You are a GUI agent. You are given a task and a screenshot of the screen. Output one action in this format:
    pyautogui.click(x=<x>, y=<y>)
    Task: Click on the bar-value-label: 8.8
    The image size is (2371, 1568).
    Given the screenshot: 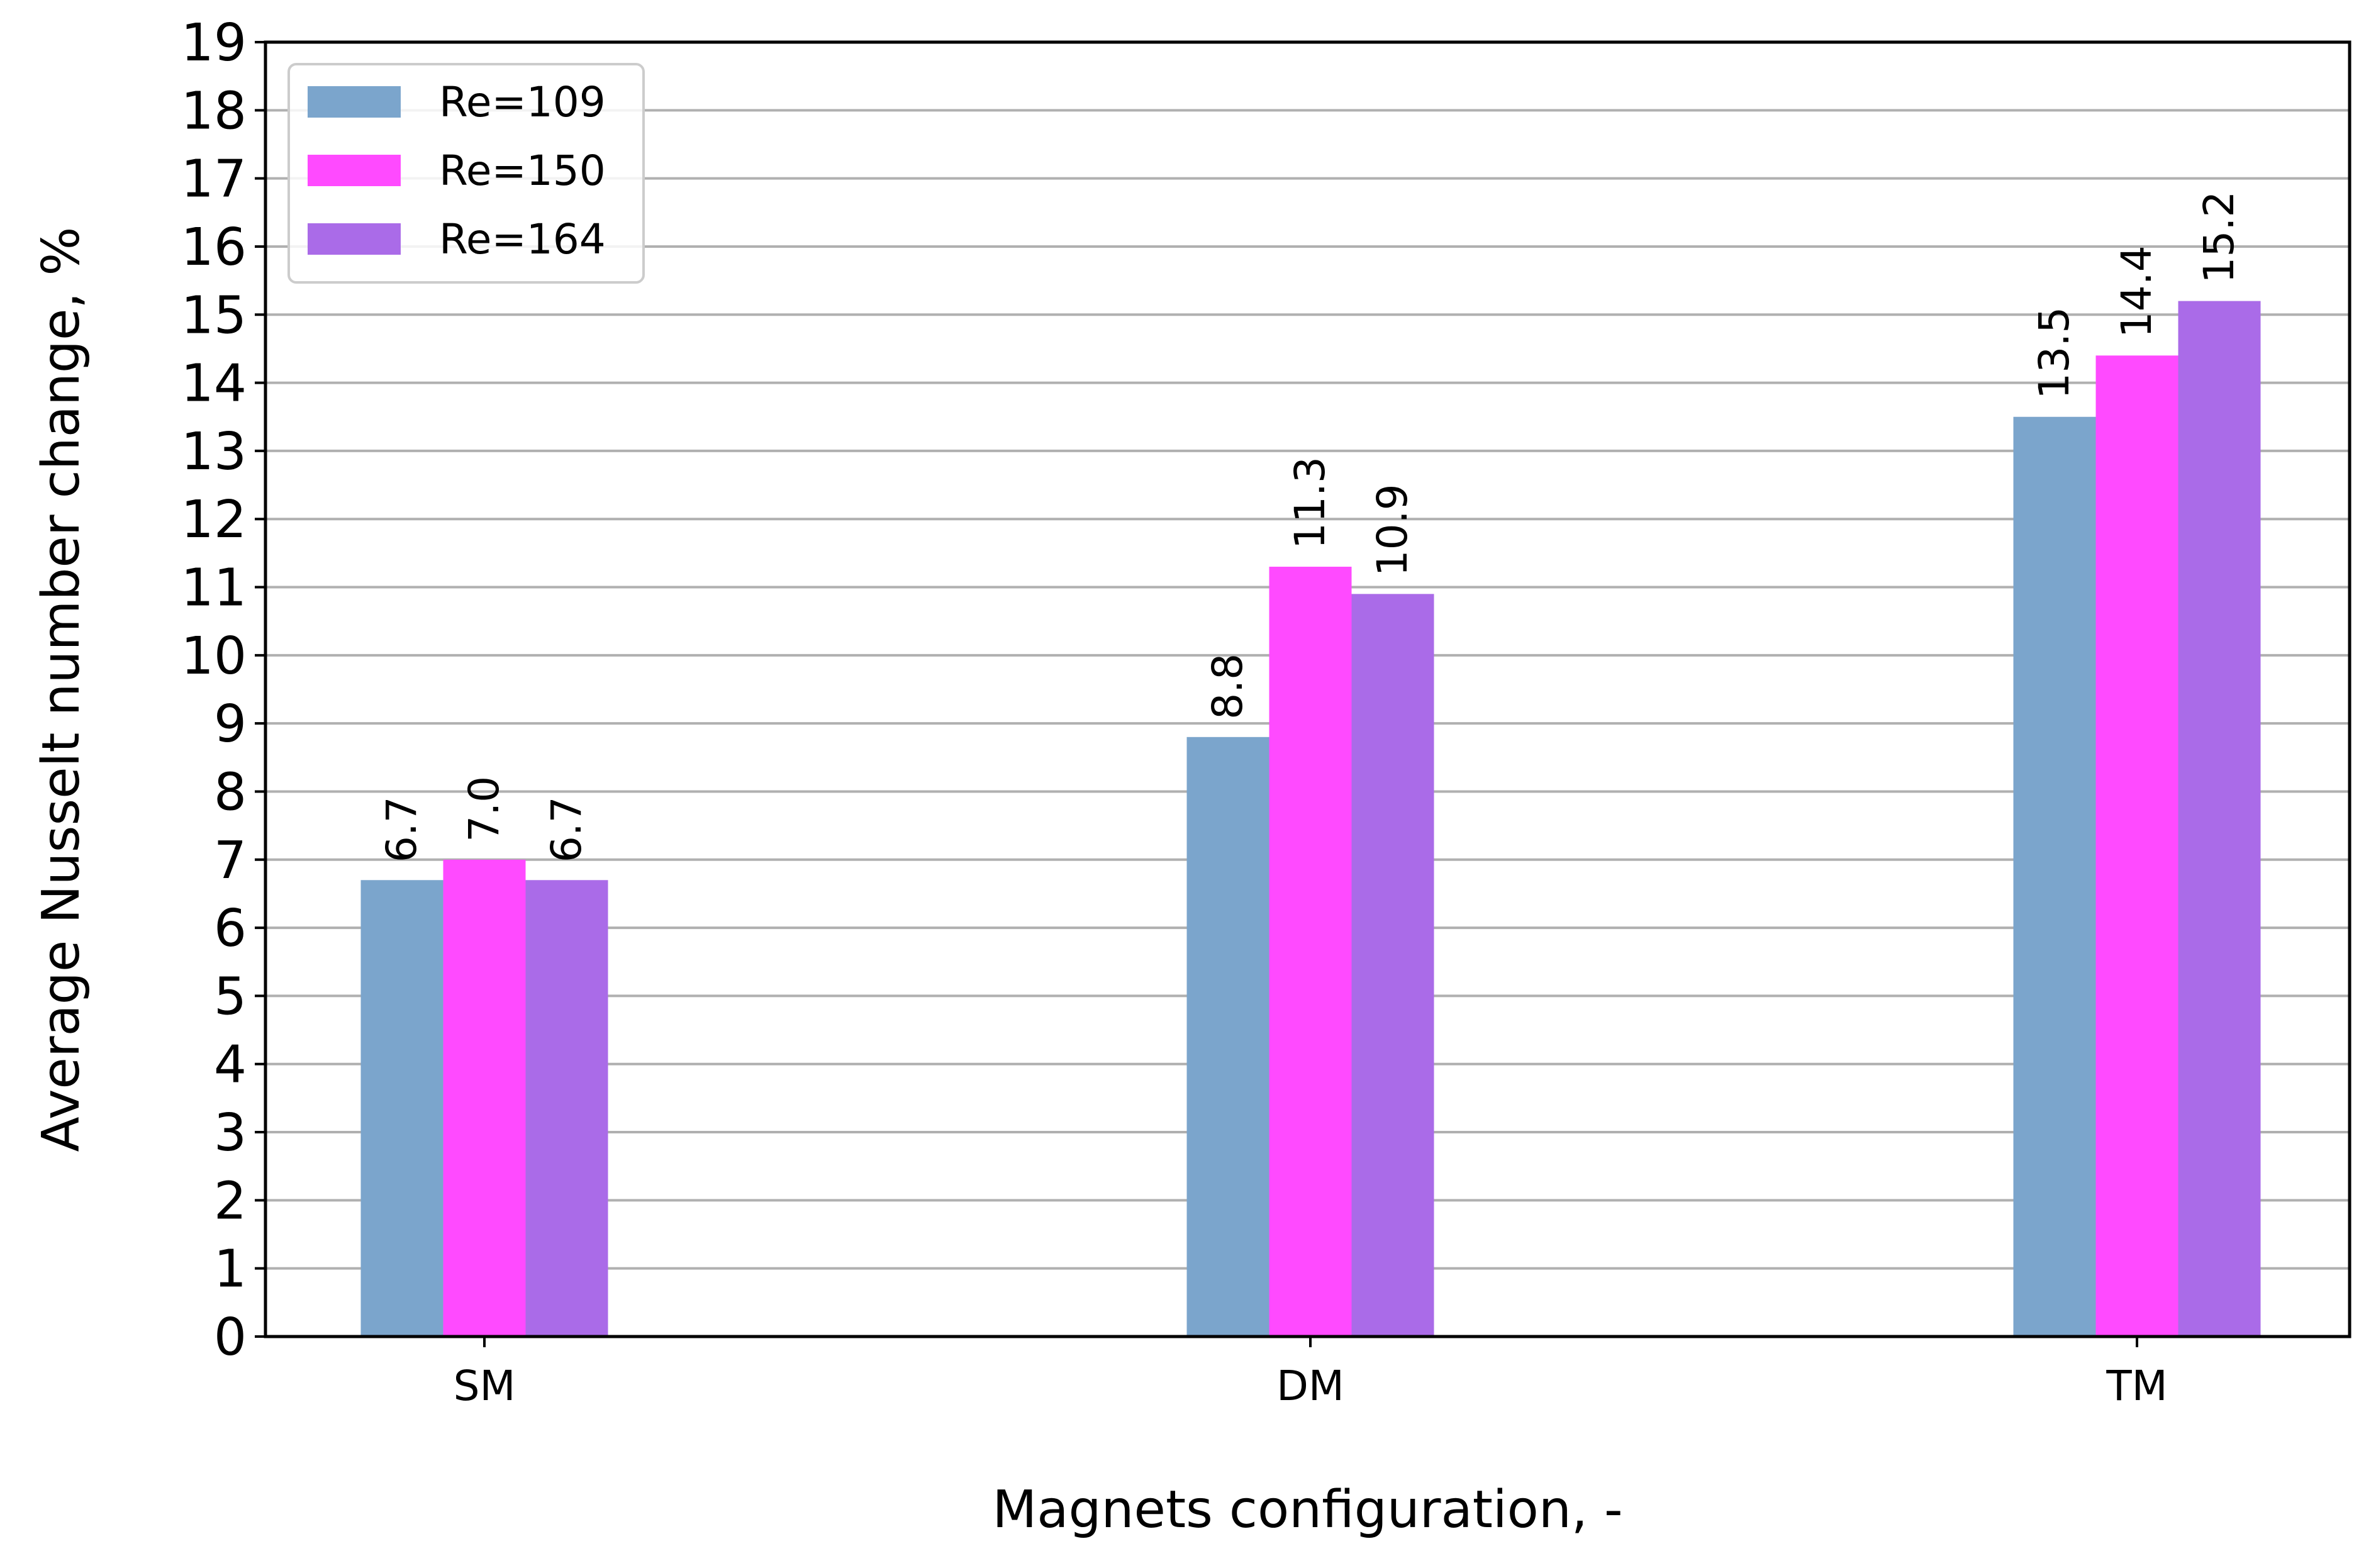 What is the action you would take?
    pyautogui.click(x=1227, y=687)
    